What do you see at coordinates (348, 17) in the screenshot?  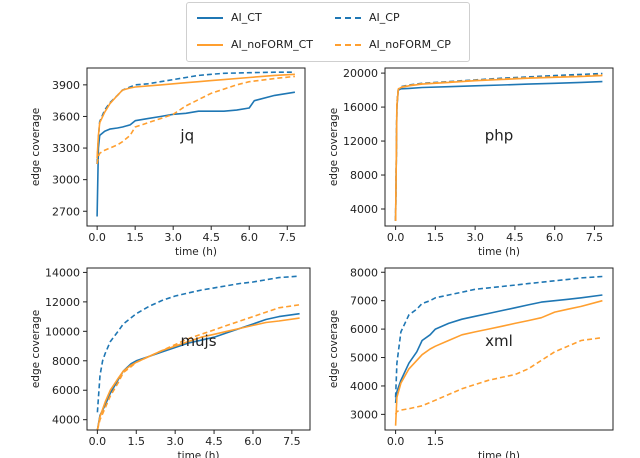 I see `legend-swatch-ai-cp` at bounding box center [348, 17].